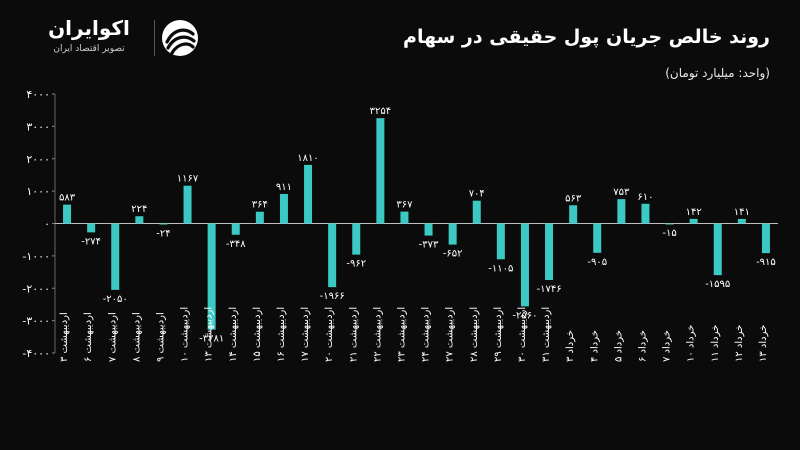  What do you see at coordinates (618, 346) in the screenshot?
I see `x-tick-label: خرداد ۵` at bounding box center [618, 346].